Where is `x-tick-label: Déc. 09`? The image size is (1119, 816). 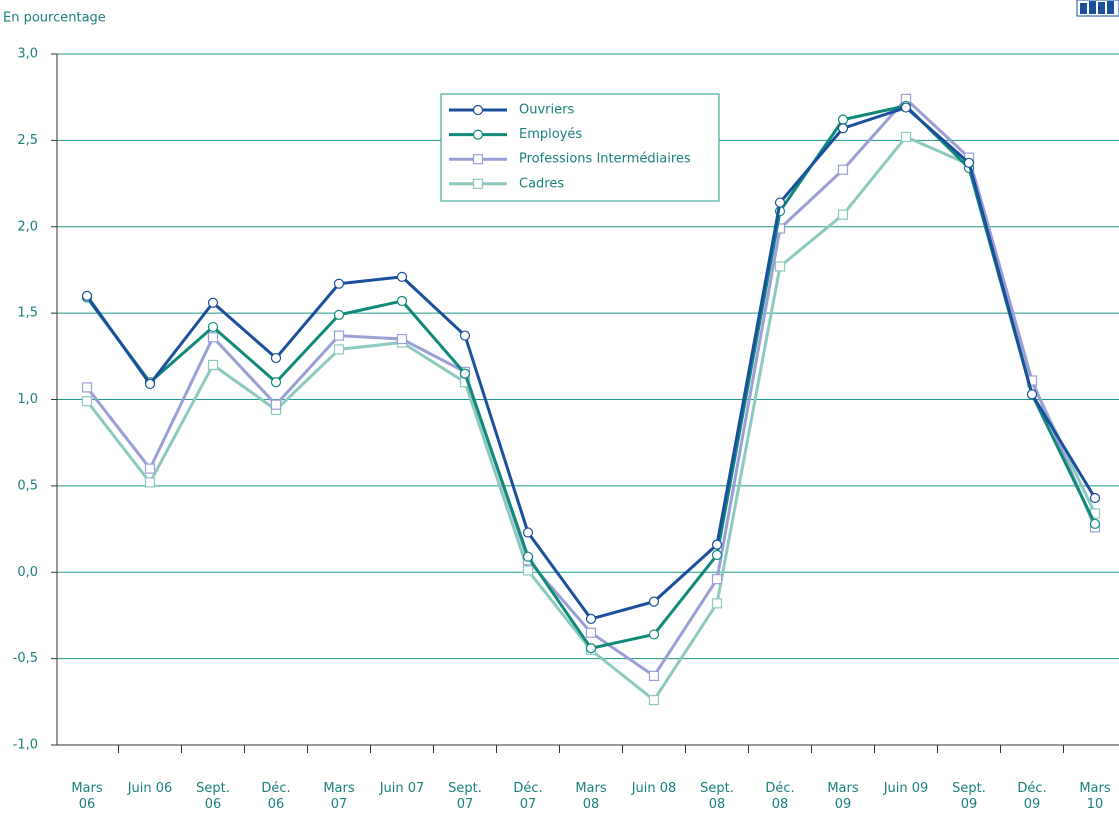 x-tick-label: Déc. 09 is located at coordinates (1032, 796).